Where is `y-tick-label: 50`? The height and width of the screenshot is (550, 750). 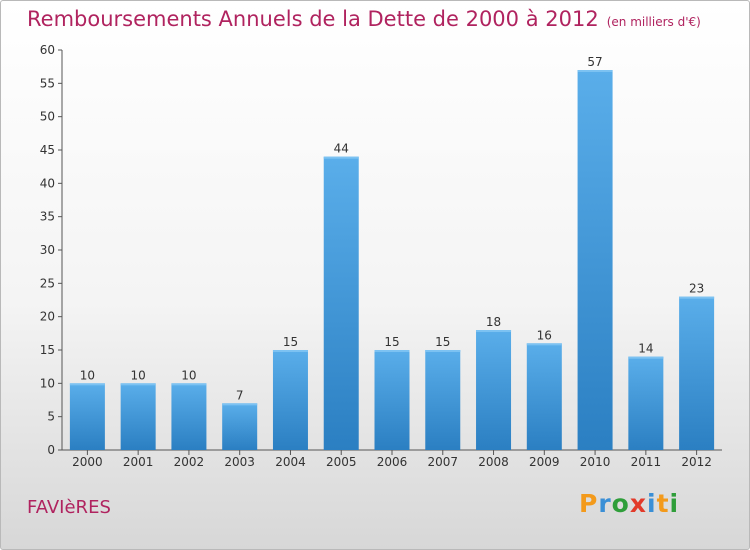
y-tick-label: 50 is located at coordinates (47, 117).